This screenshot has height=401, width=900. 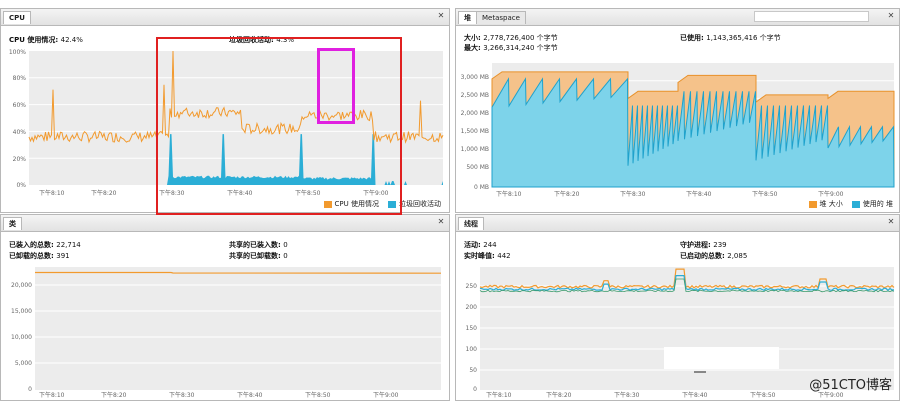 What do you see at coordinates (17, 52) in the screenshot?
I see `y-tick: 100%` at bounding box center [17, 52].